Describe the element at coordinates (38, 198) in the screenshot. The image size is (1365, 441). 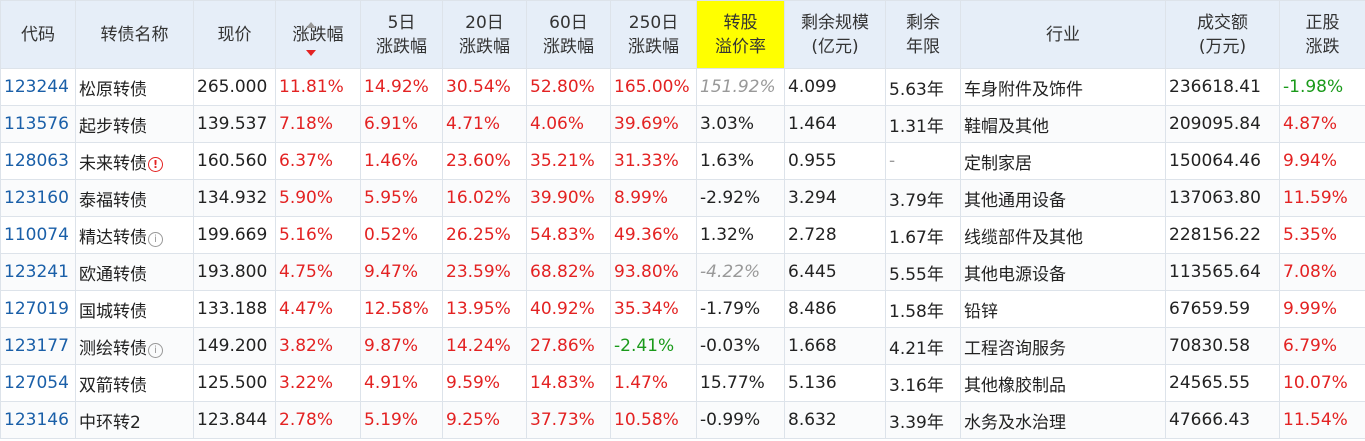
I see `bond-code-link: 123160` at that location.